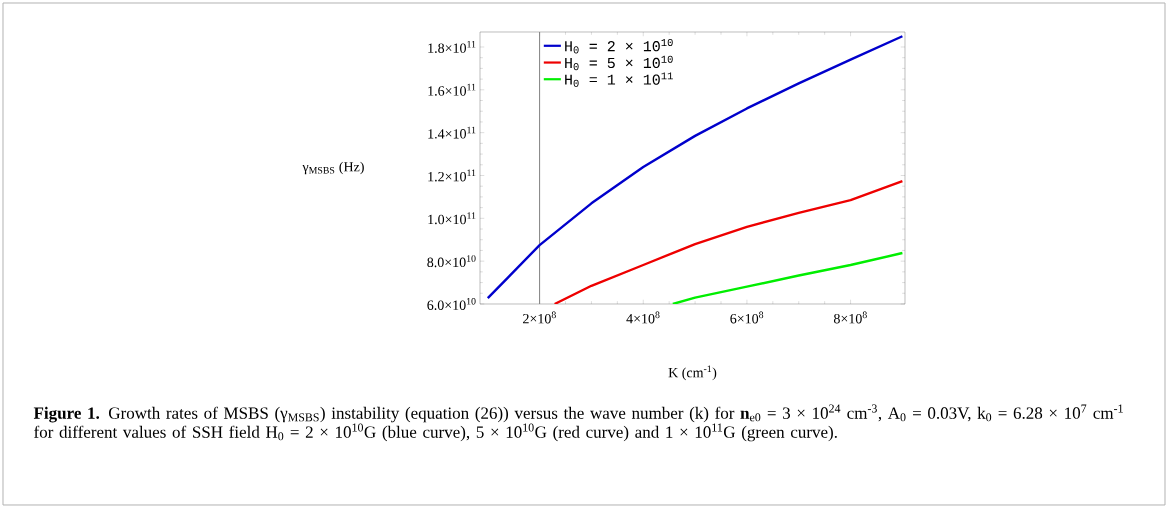 This screenshot has height=508, width=1168. I want to click on text: Figure 1. Growth rates of MSBS (γ$_{MSBS}$) instability (equation (26)) versus the wave number (k) for n$_{e0}$ = 3 × 10$^{24}$ cm$^{-3}$, A$_{0}$ = 0.03V, k$_{0}$ = 6.28 × 10$^{7}$ cm$^{-1}$ for different values of SSH field H$_{0}$ = 2 × 10$^{10}$G (blue curve), 5 × 10$^{10}$G (red curve) and 1 × 10$^{11}$G (green curve)., so click(578, 423).